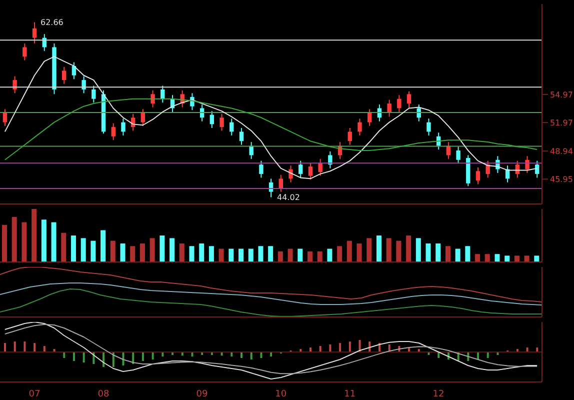 The height and width of the screenshot is (400, 574). I want to click on x-tick-label: 11, so click(350, 394).